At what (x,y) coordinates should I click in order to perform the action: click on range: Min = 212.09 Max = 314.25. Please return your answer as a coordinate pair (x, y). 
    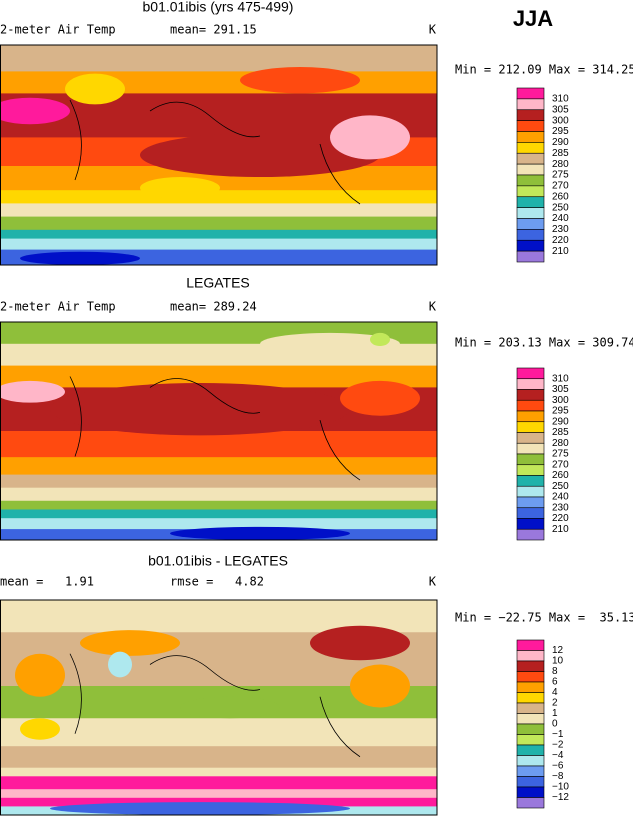
    Looking at the image, I should click on (544, 70).